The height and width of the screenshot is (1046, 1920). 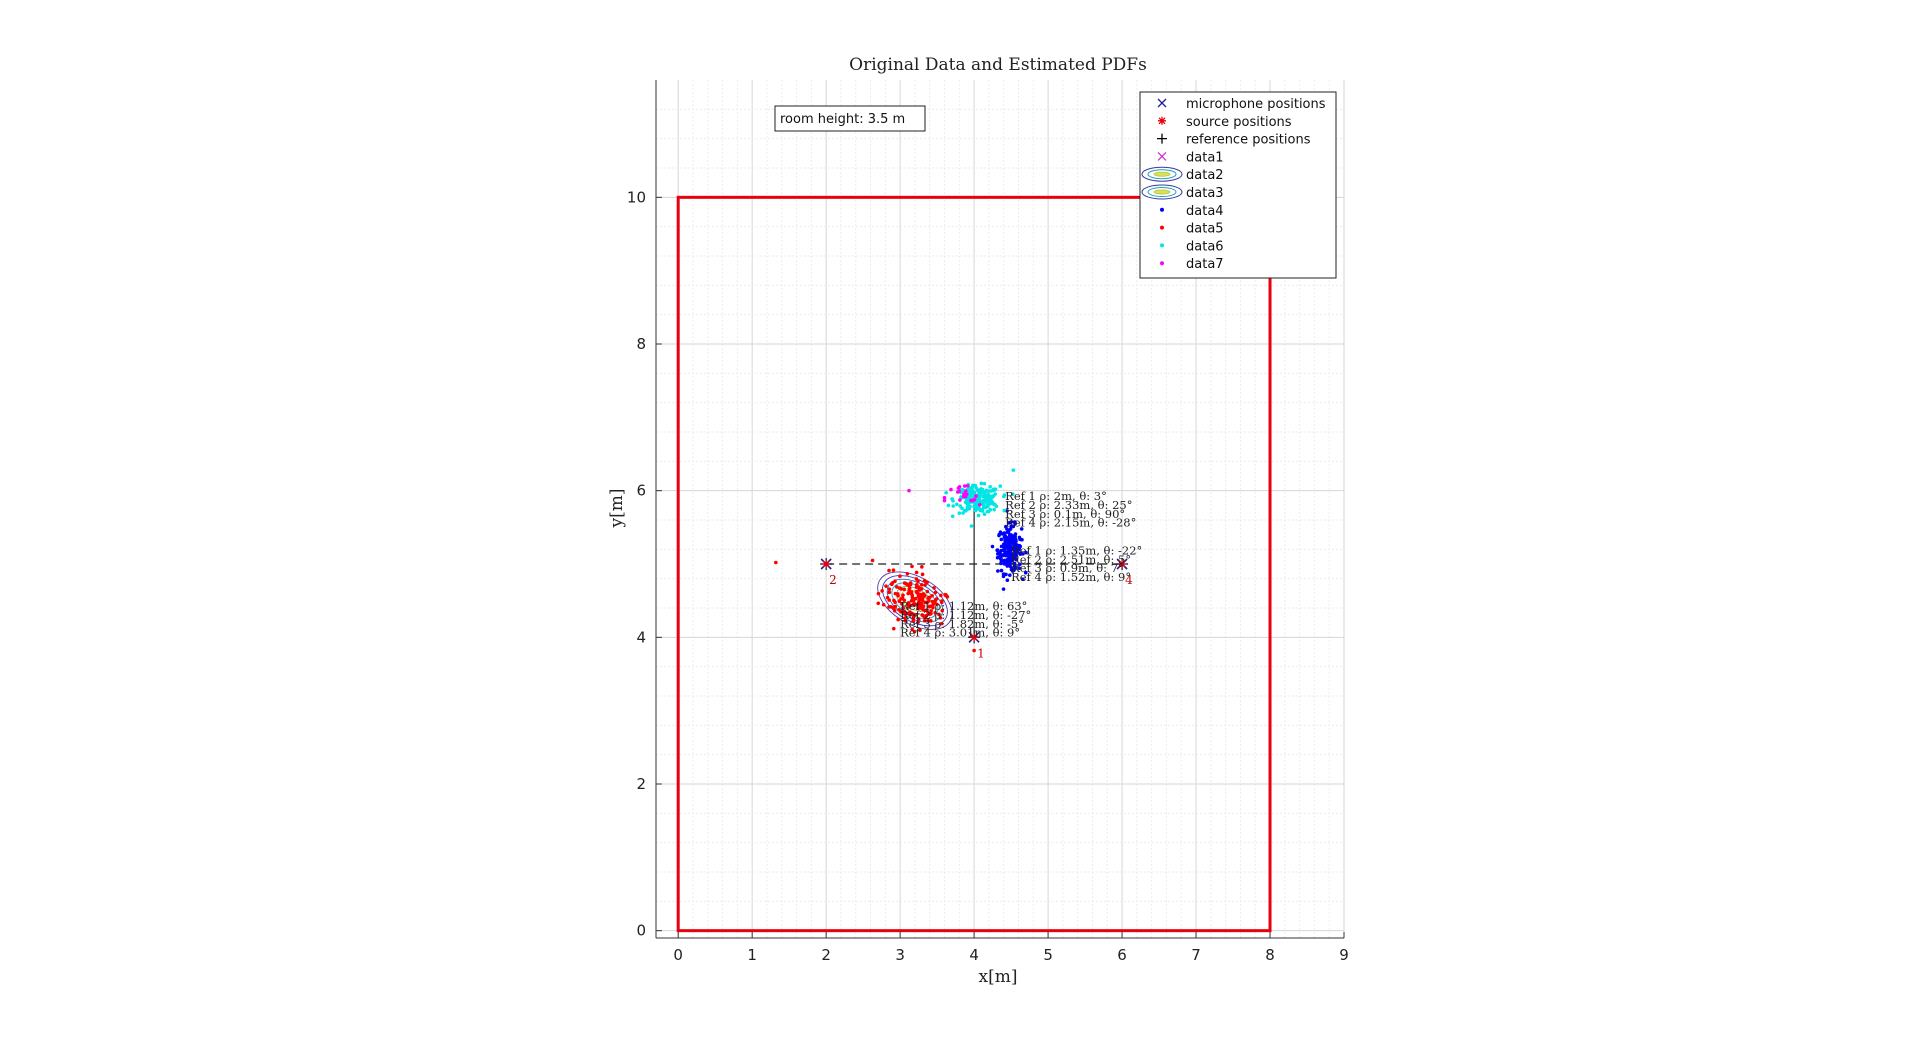 I want to click on legend-entry: data3, so click(x=1182, y=192).